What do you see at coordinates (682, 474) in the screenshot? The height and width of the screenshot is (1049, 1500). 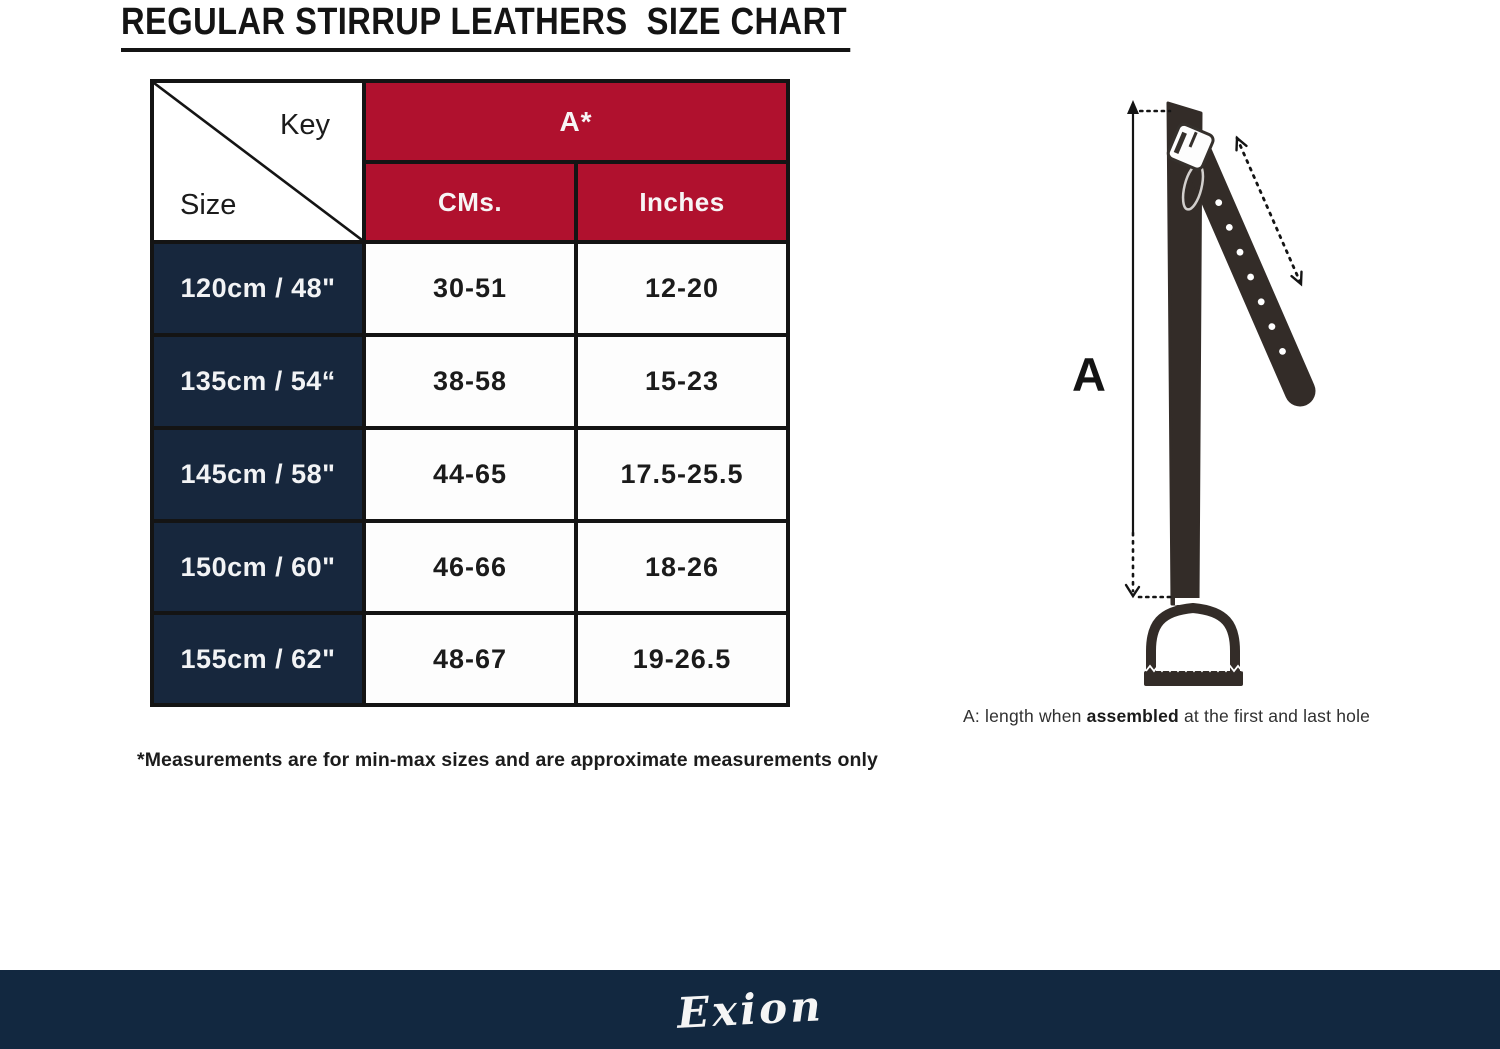 I see `row-inches-value: 17.5-25.5` at bounding box center [682, 474].